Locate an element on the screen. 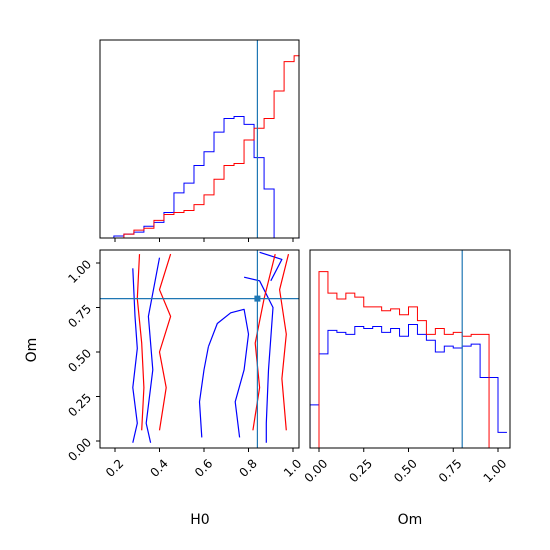 Image resolution: width=550 pixels, height=550 pixels. om-y-tick-label: 0.75 is located at coordinates (79, 316).